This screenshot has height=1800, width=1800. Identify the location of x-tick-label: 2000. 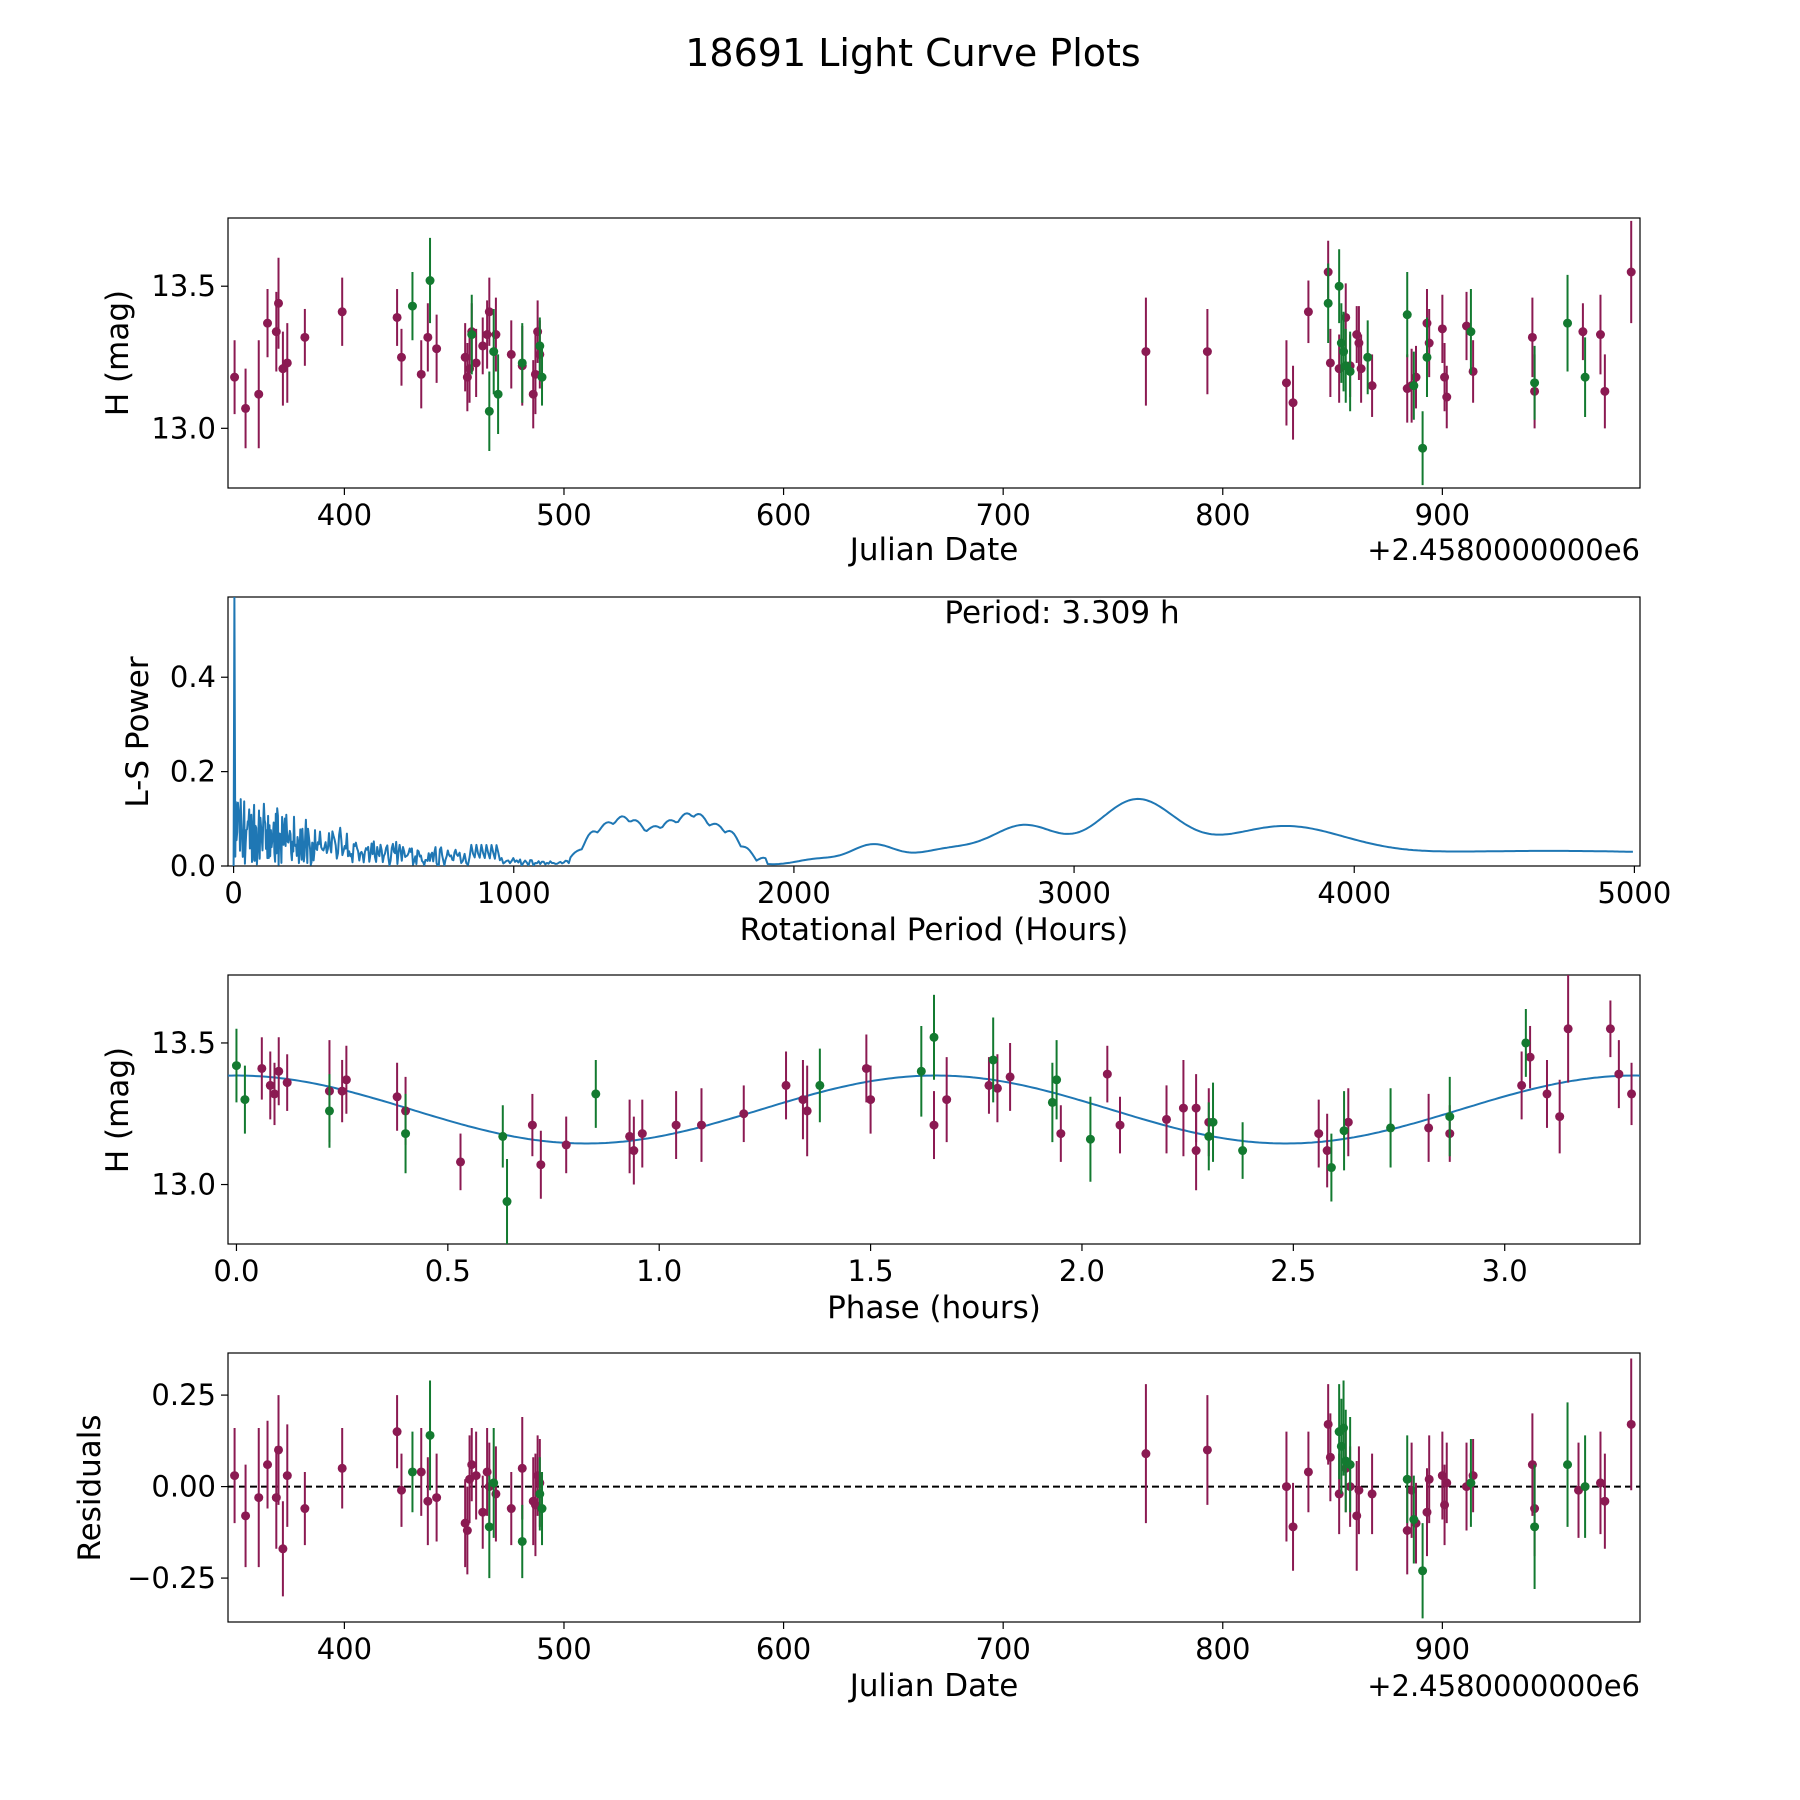
(794, 893).